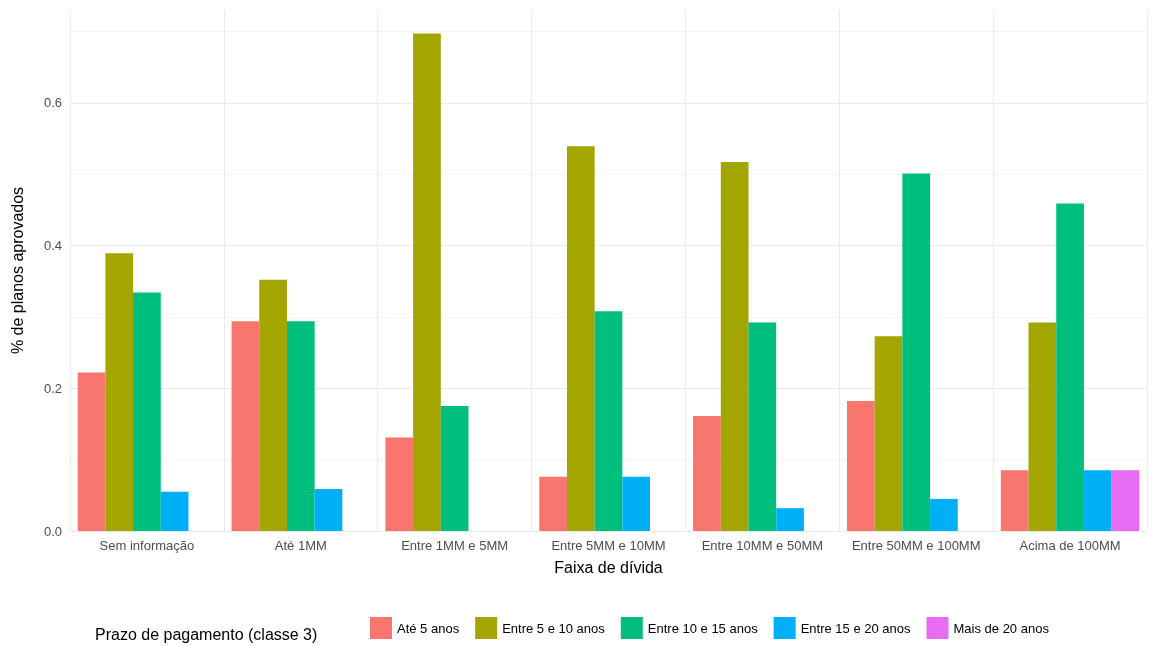  I want to click on legend-label: Entre 15 e 20 anos, so click(855, 628).